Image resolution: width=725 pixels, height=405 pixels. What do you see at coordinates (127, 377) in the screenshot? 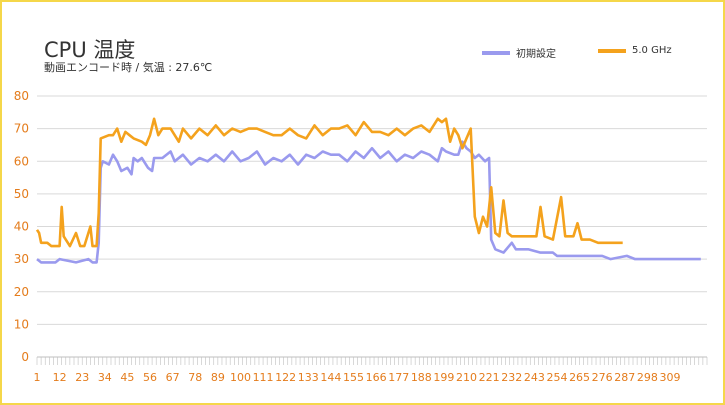
I see `x-tick-label: 45` at bounding box center [127, 377].